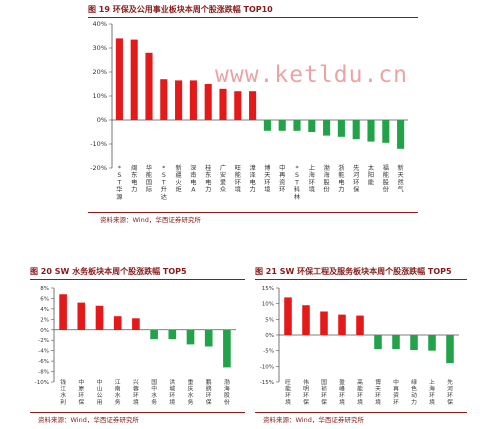 This screenshot has height=429, width=499. Describe the element at coordinates (223, 179) in the screenshot. I see `x-tick-label: 广安爱众` at that location.